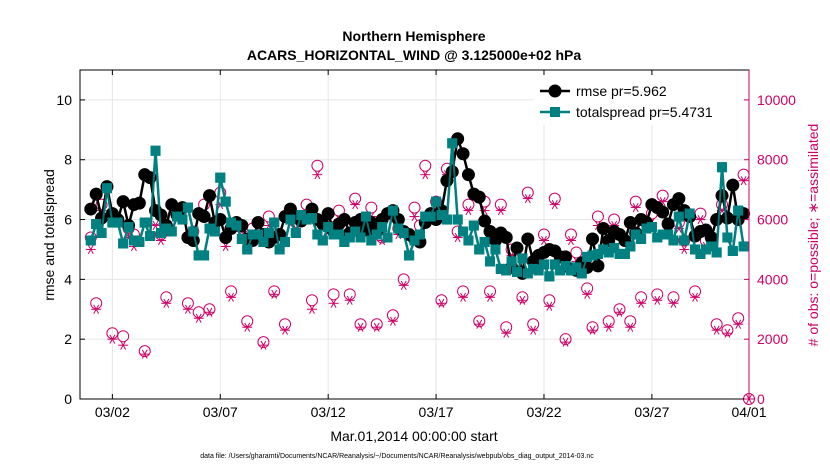  Describe the element at coordinates (644, 112) in the screenshot. I see `legend-totalspread-label: totalspread pr=5.4731` at that location.